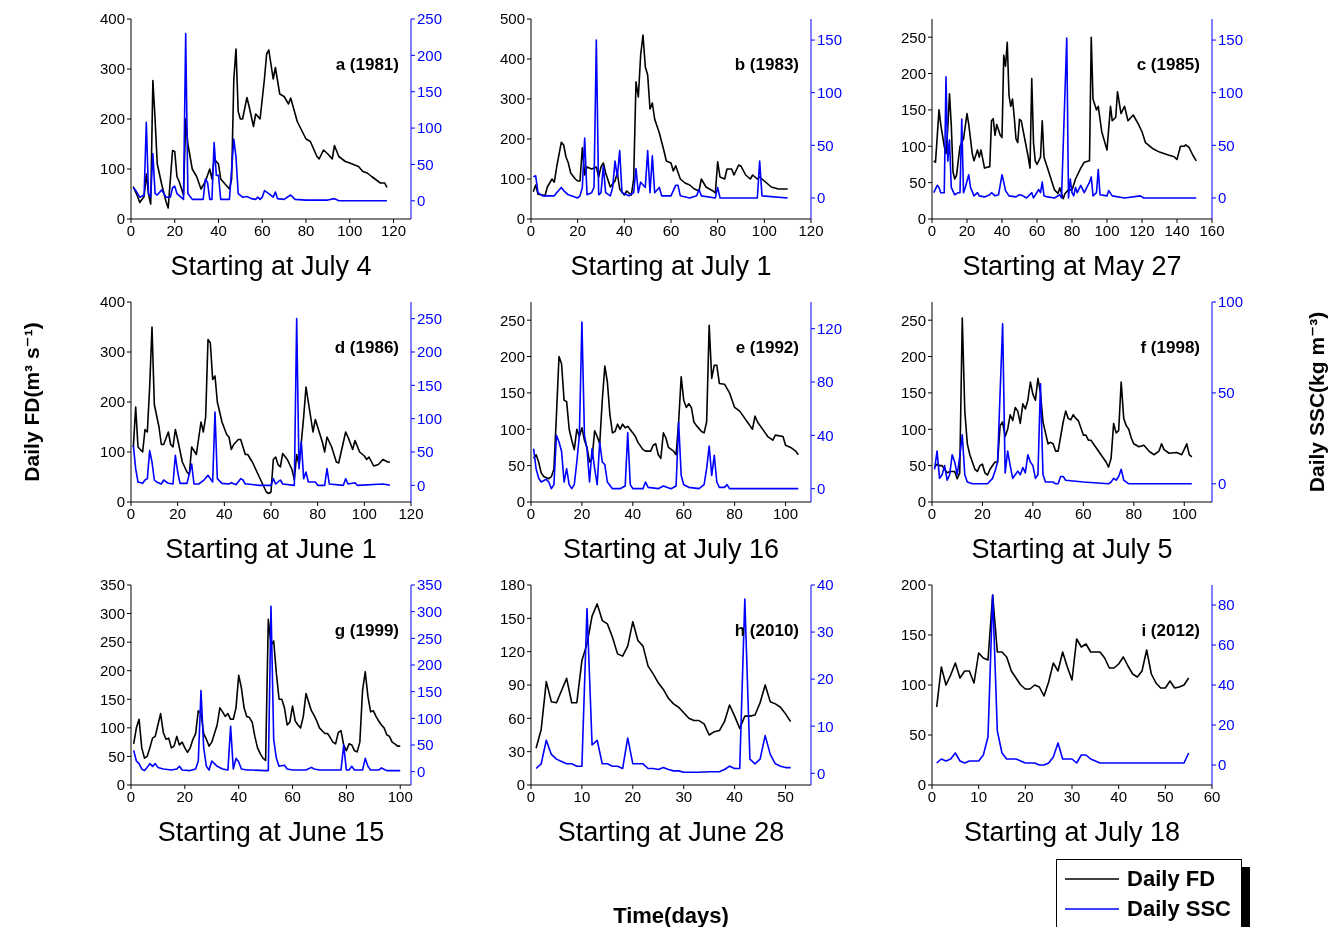 The width and height of the screenshot is (1338, 935). I want to click on y-tick-label: 60, so click(516, 718).